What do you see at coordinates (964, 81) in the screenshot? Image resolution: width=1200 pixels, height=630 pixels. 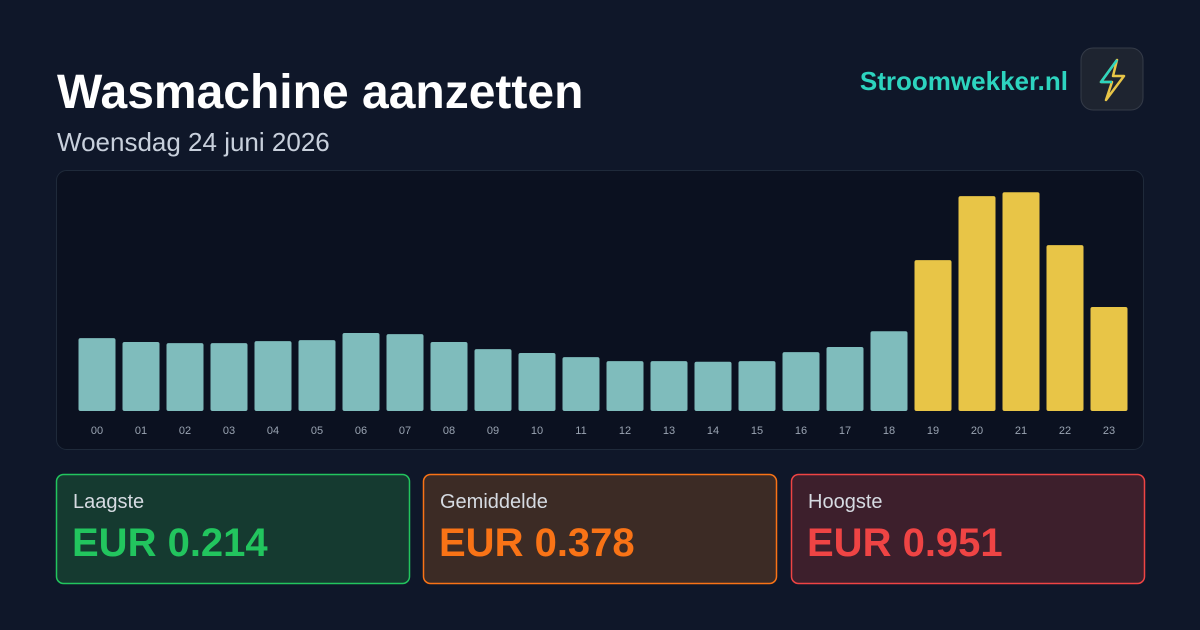 I see `brand: Stroomwekker.nl` at bounding box center [964, 81].